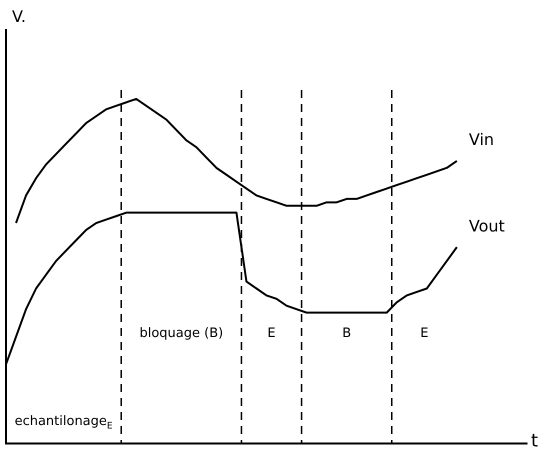  I want to click on series-label: Vout, so click(486, 226).